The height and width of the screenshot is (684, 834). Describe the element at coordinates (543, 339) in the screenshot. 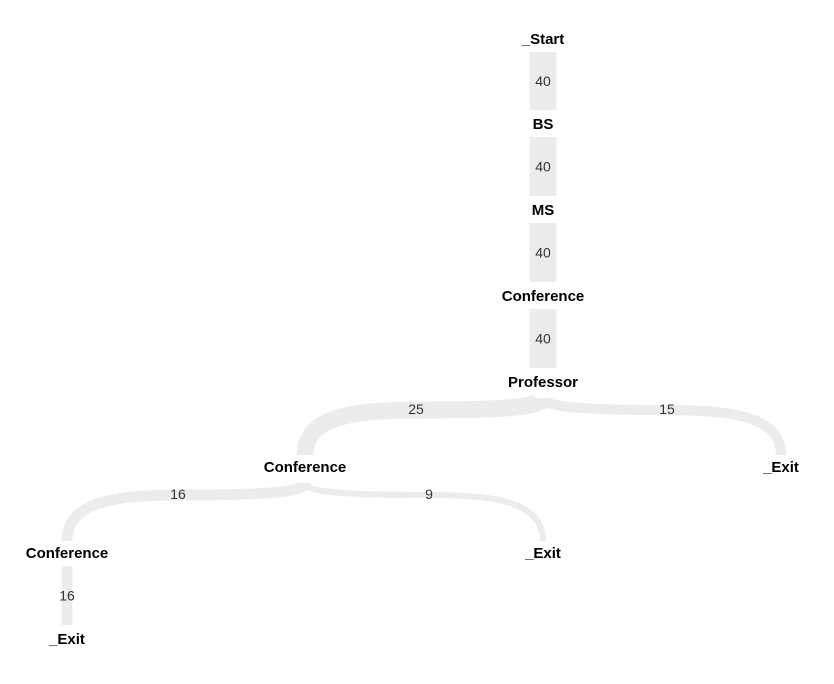

I see `flow-value-label-conf1-prof: 40` at that location.